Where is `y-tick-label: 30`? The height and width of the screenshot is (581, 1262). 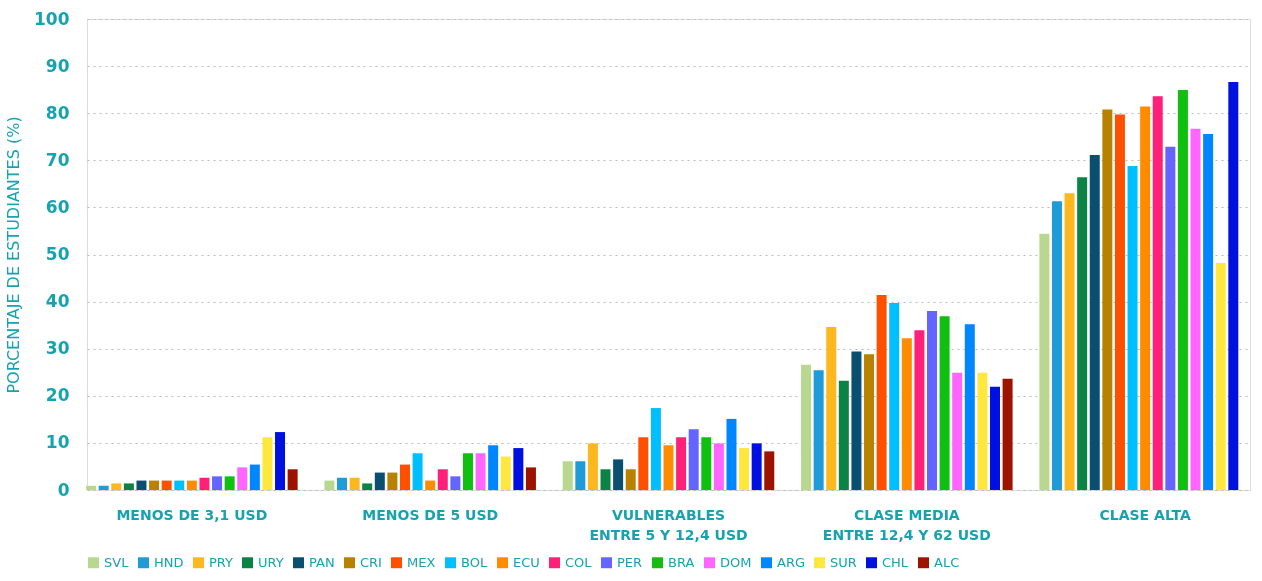 y-tick-label: 30 is located at coordinates (57, 348).